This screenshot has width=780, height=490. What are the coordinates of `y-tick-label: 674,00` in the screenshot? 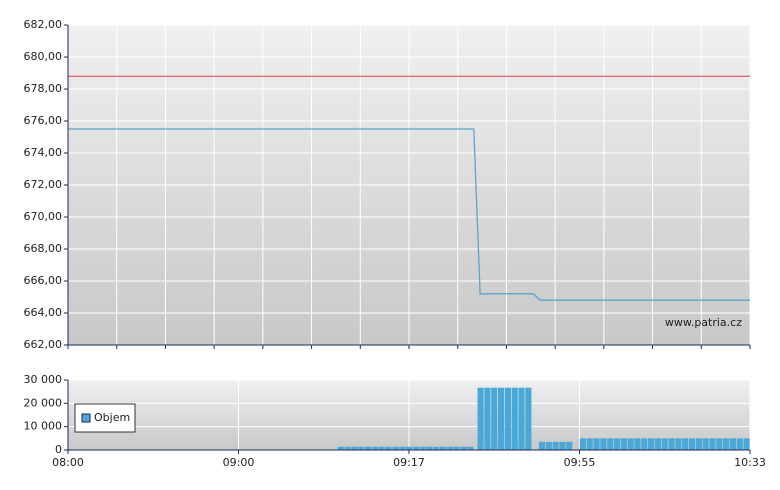 It's located at (43, 152).